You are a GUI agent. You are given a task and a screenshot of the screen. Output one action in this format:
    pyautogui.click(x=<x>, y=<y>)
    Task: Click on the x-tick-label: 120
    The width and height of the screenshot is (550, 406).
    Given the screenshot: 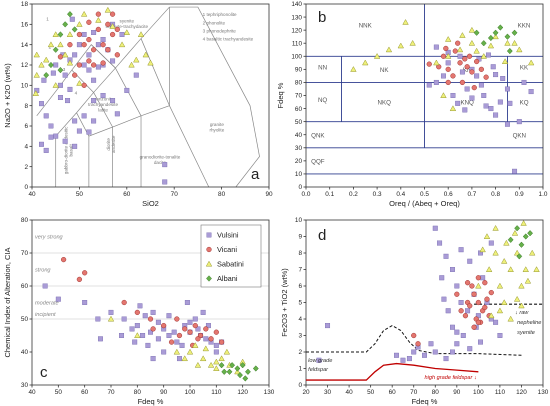 What is the action you would take?
    pyautogui.click(x=521, y=392)
    